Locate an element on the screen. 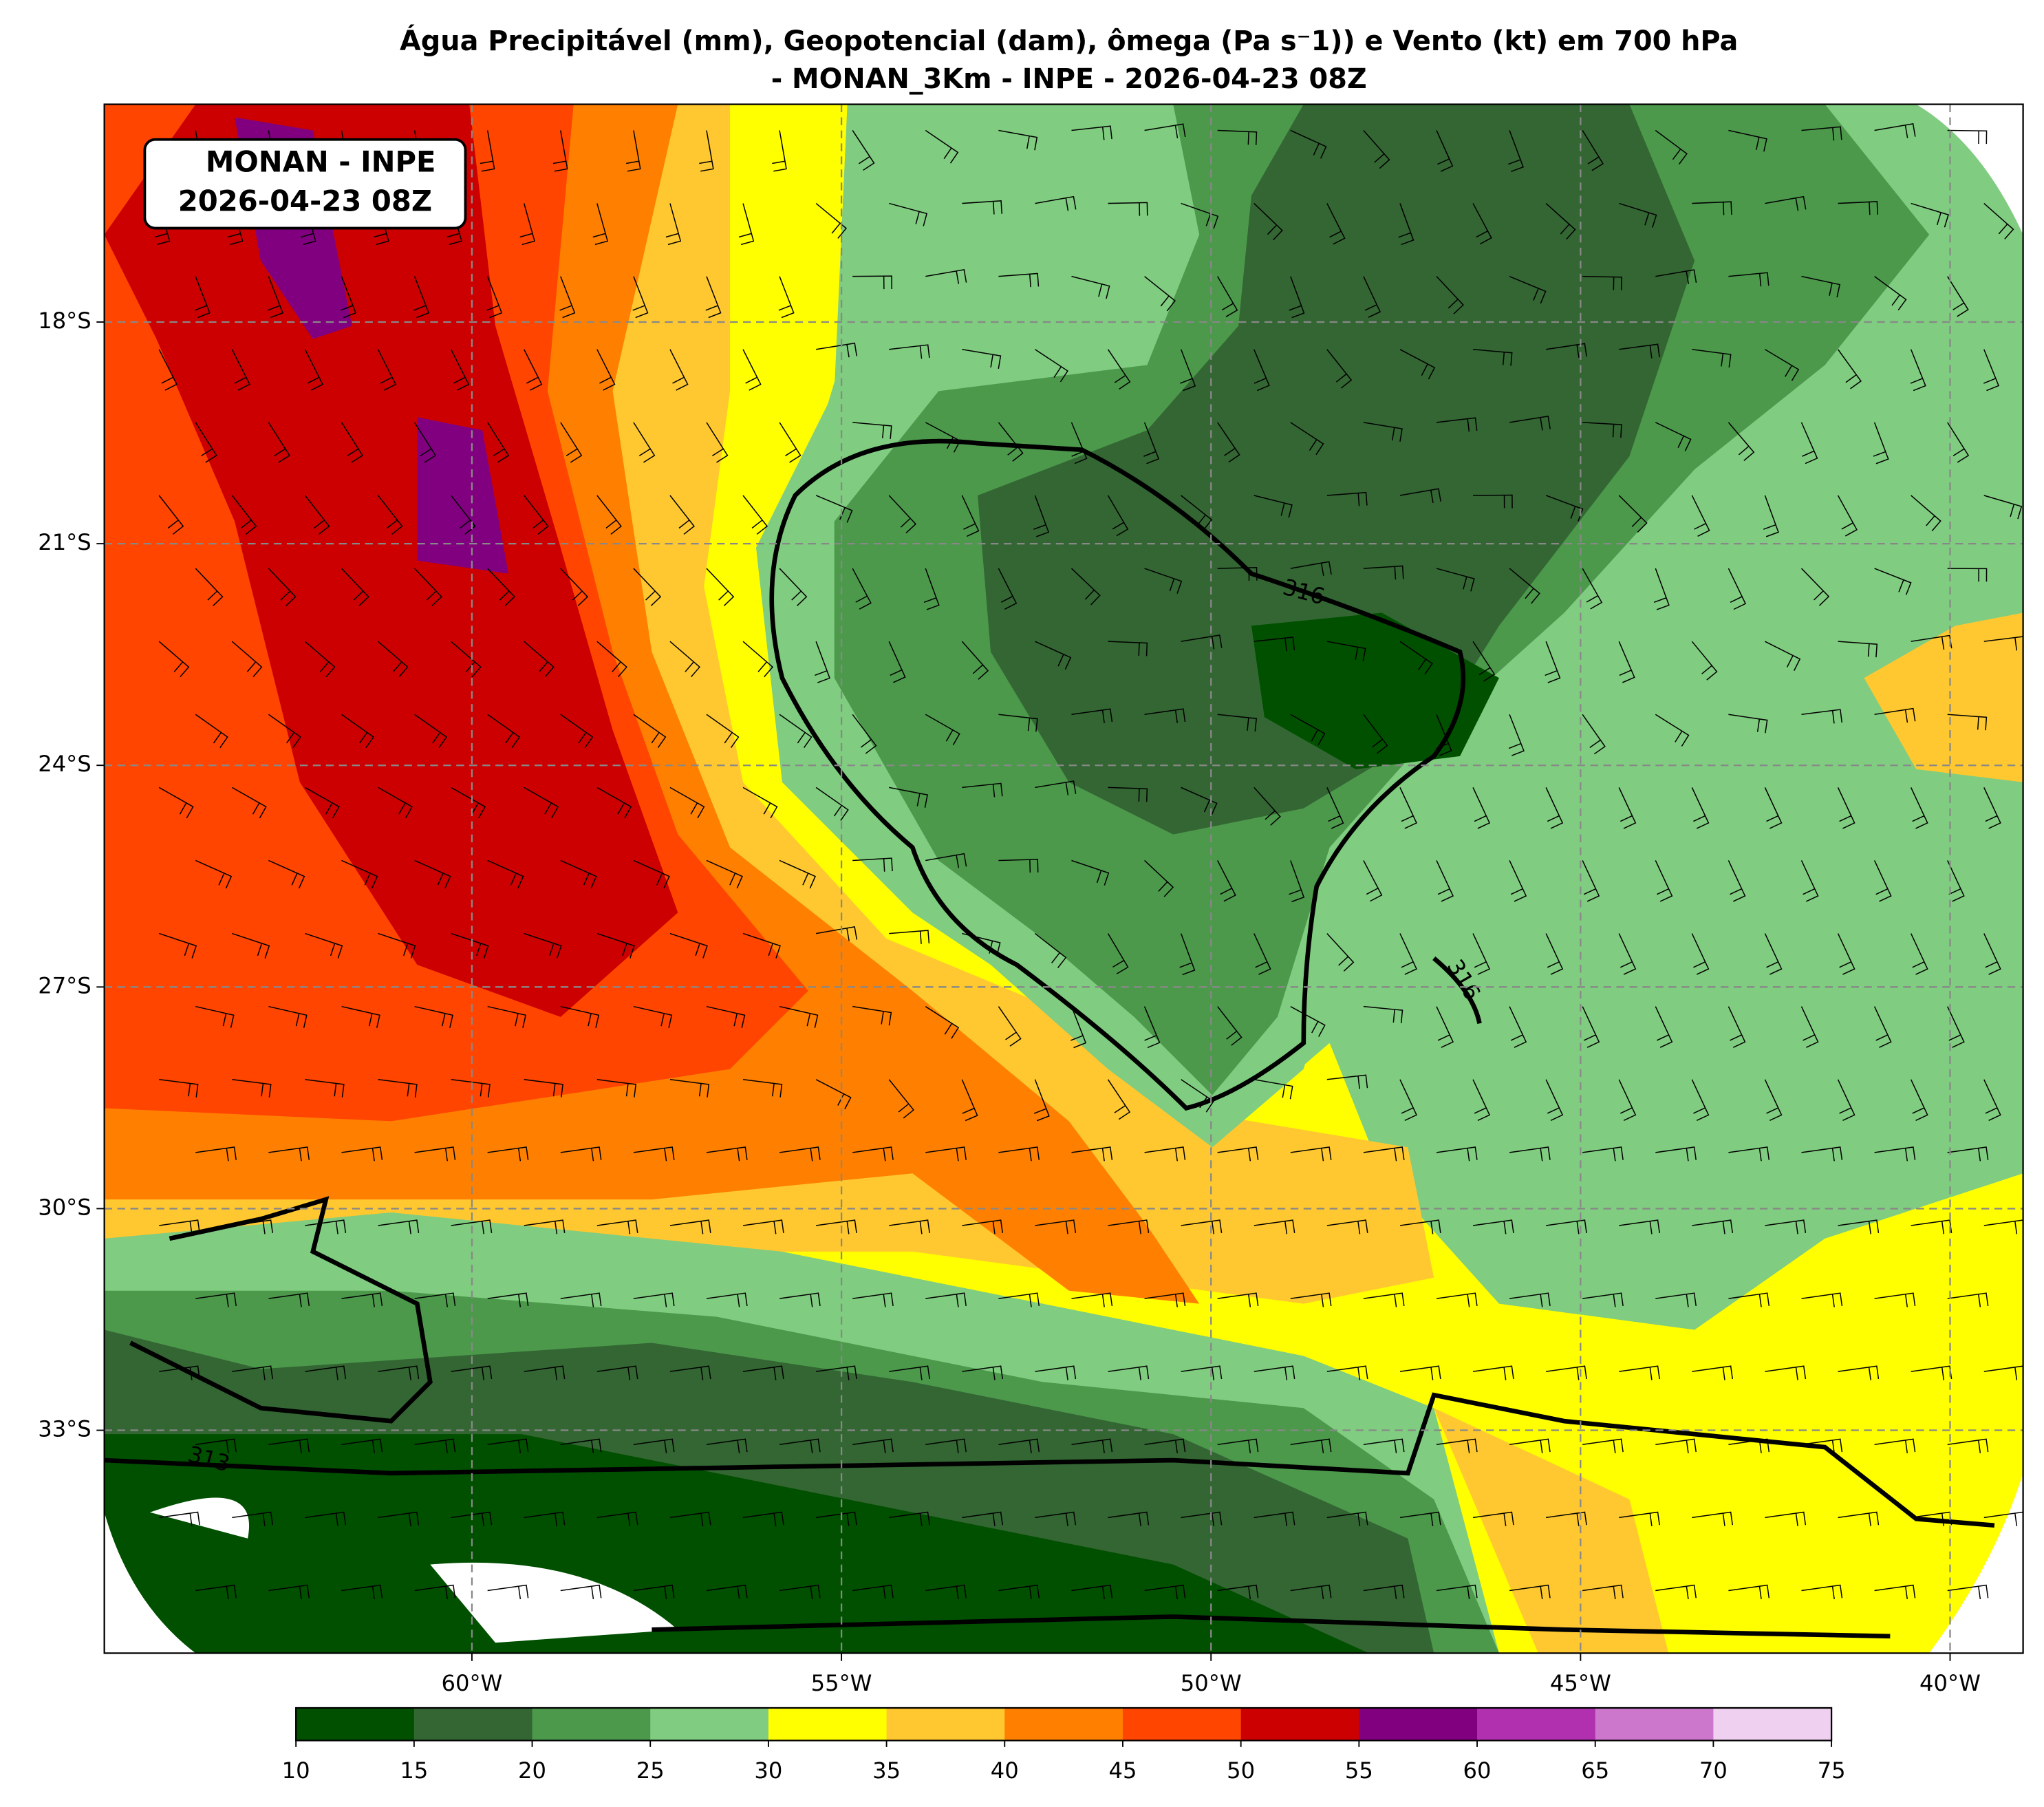 The height and width of the screenshot is (1807, 2044). y-tick-label: 21°S is located at coordinates (64, 542).